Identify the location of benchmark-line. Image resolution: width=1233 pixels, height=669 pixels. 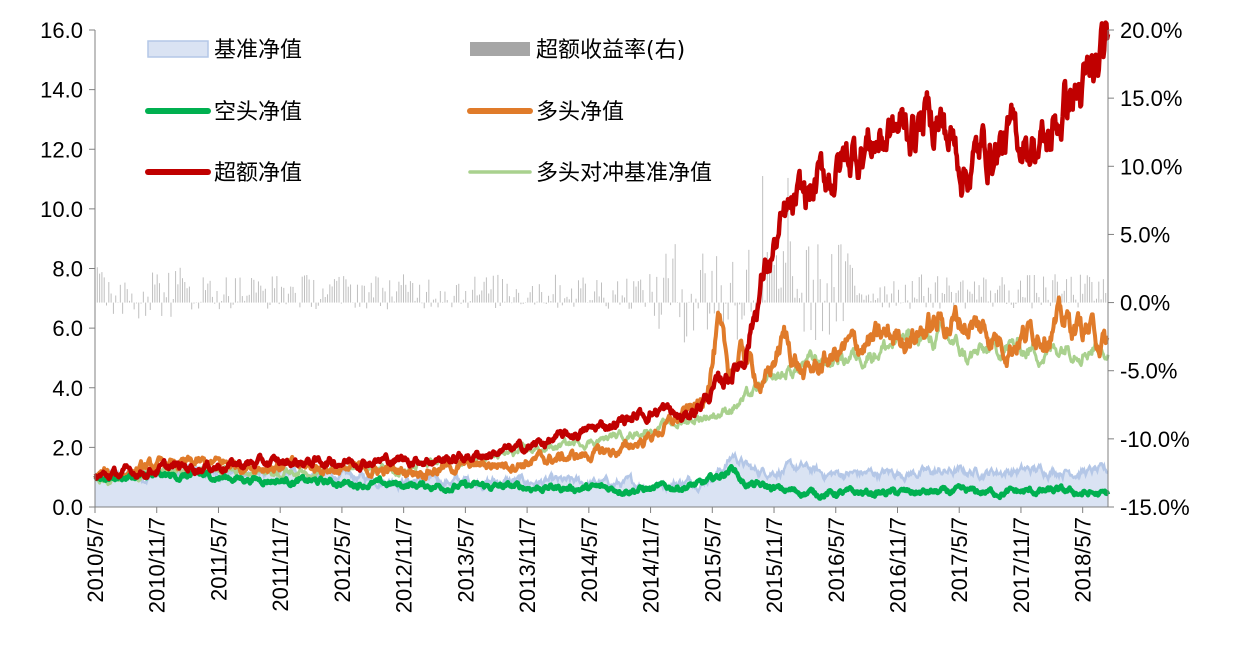
(601, 472).